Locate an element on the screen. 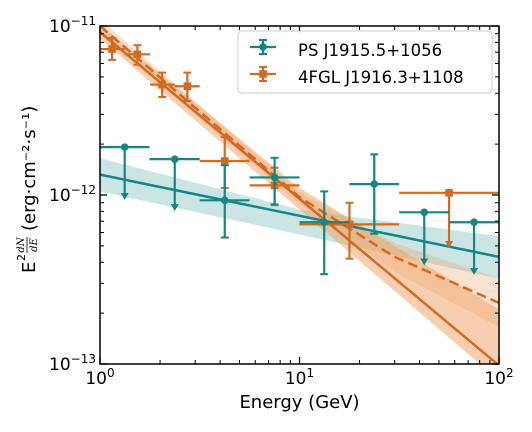  y-axis-title-frac-den: dE is located at coordinates (34, 244).